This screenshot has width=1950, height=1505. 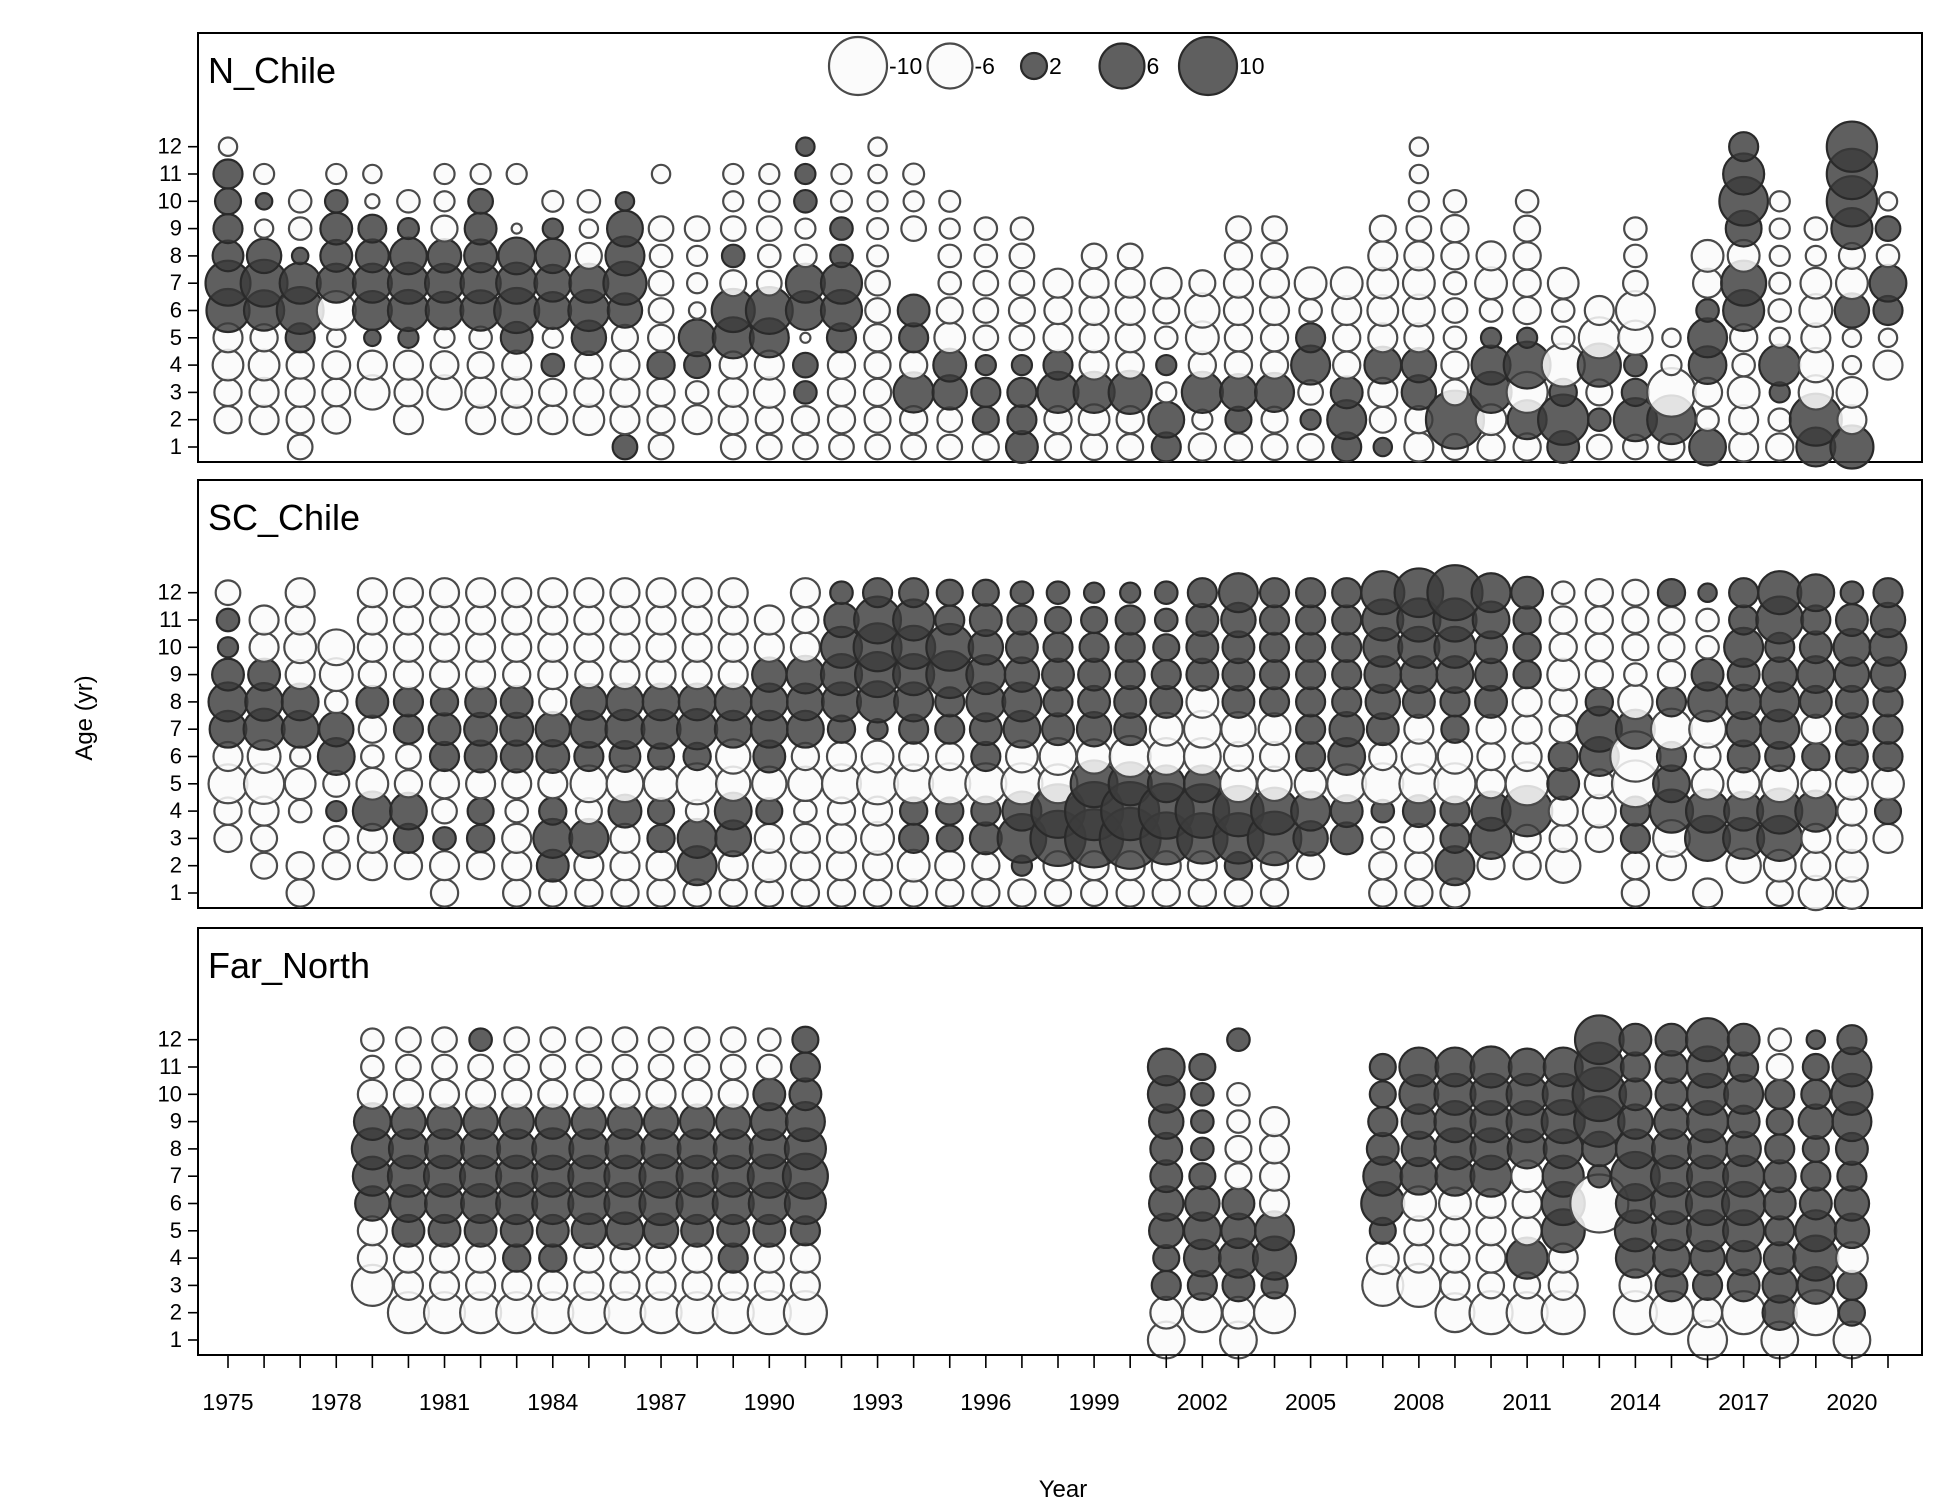 I want to click on x-tick-label: 1987, so click(x=660, y=1402).